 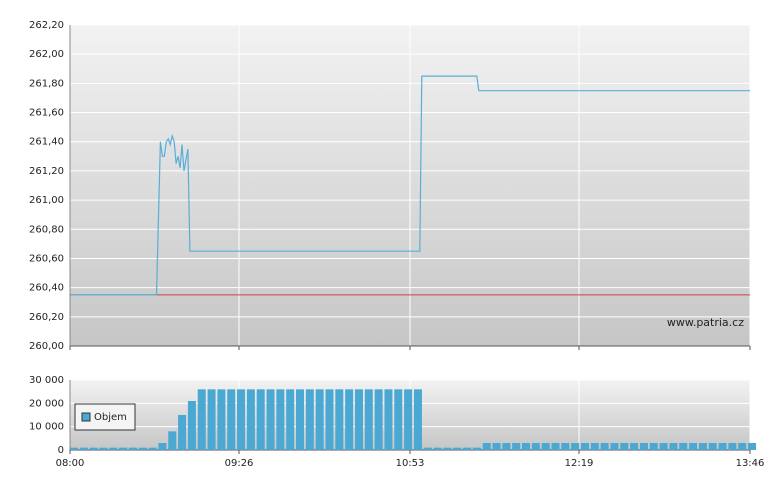 I want to click on y-tick-label: 20 000, so click(x=46, y=403).